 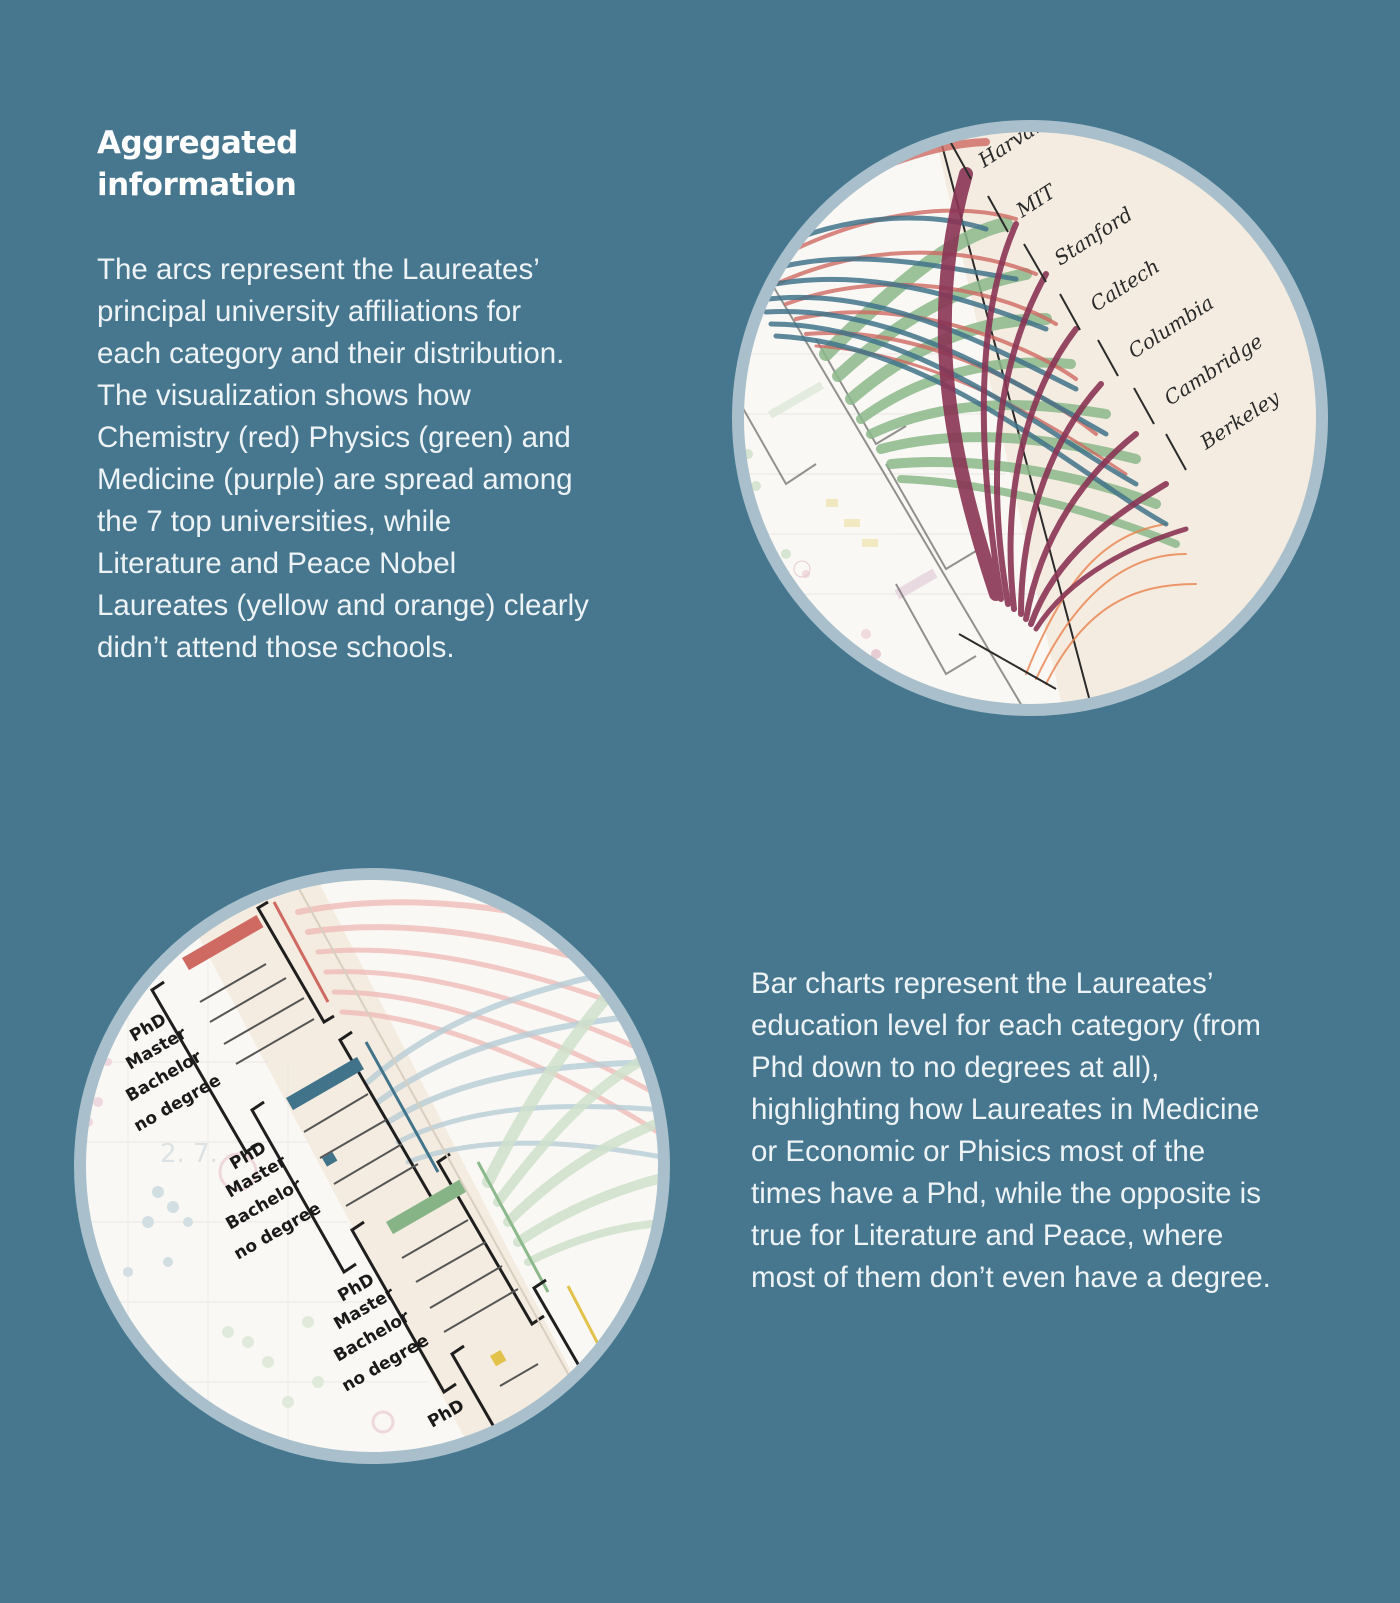 What do you see at coordinates (1063, 399) in the screenshot?
I see `medicine-arcs` at bounding box center [1063, 399].